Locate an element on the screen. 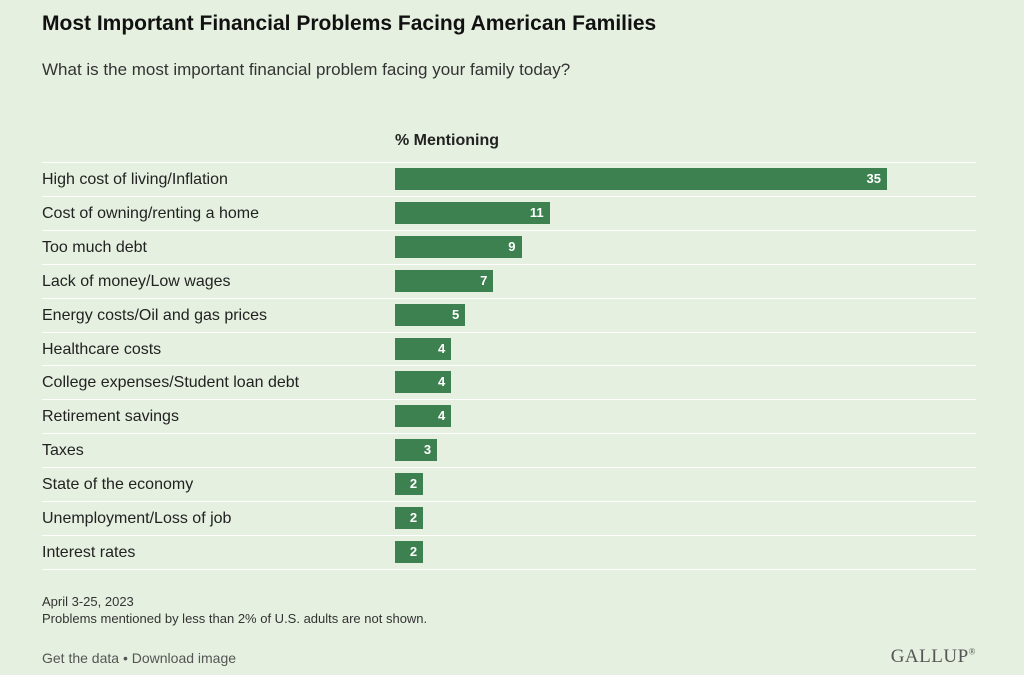 Image resolution: width=1024 pixels, height=675 pixels. gallup-logo-text: GALLUP is located at coordinates (929, 656).